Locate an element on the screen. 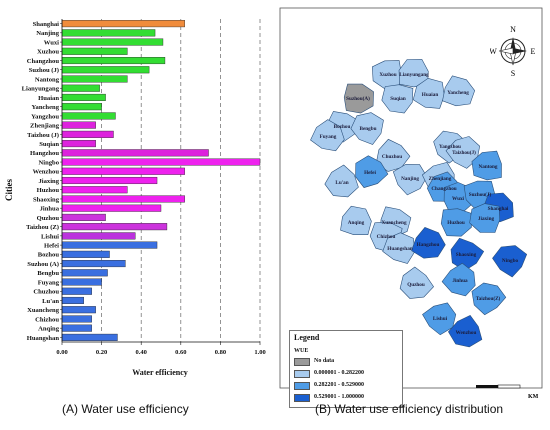  city-label: Lu'an is located at coordinates (341, 183).